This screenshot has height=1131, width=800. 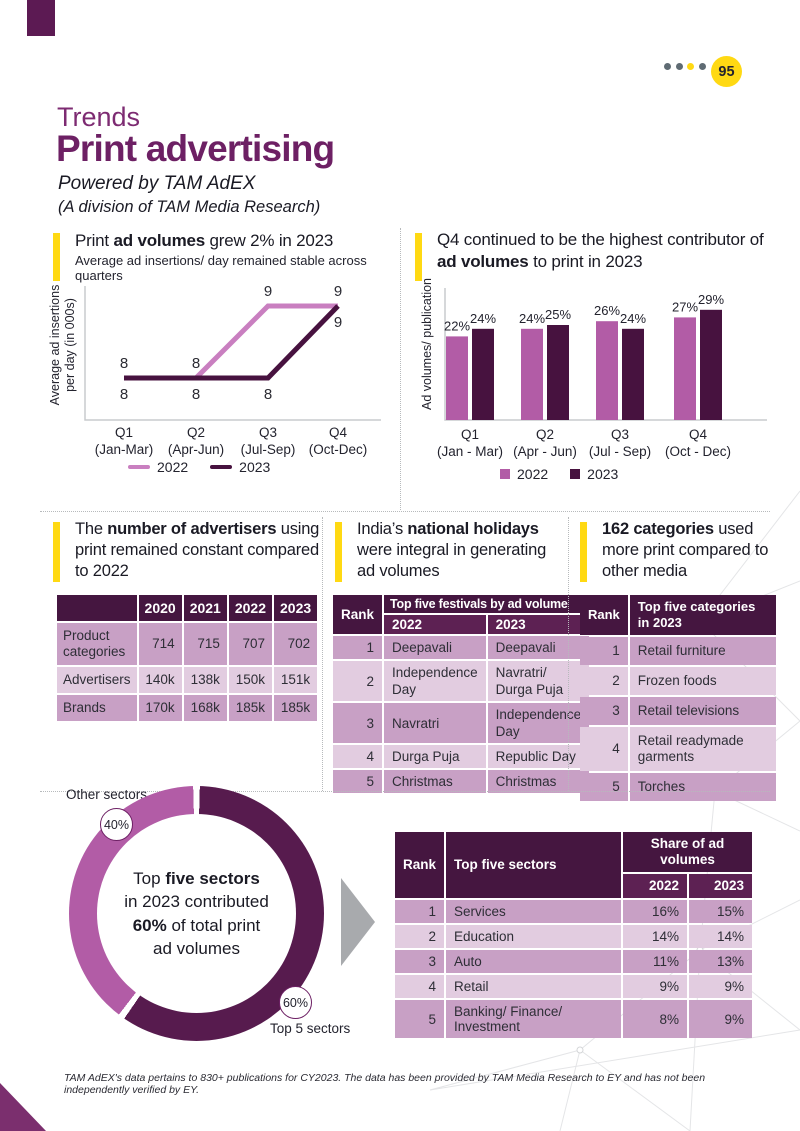 I want to click on value-cell: 9%, so click(x=655, y=986).